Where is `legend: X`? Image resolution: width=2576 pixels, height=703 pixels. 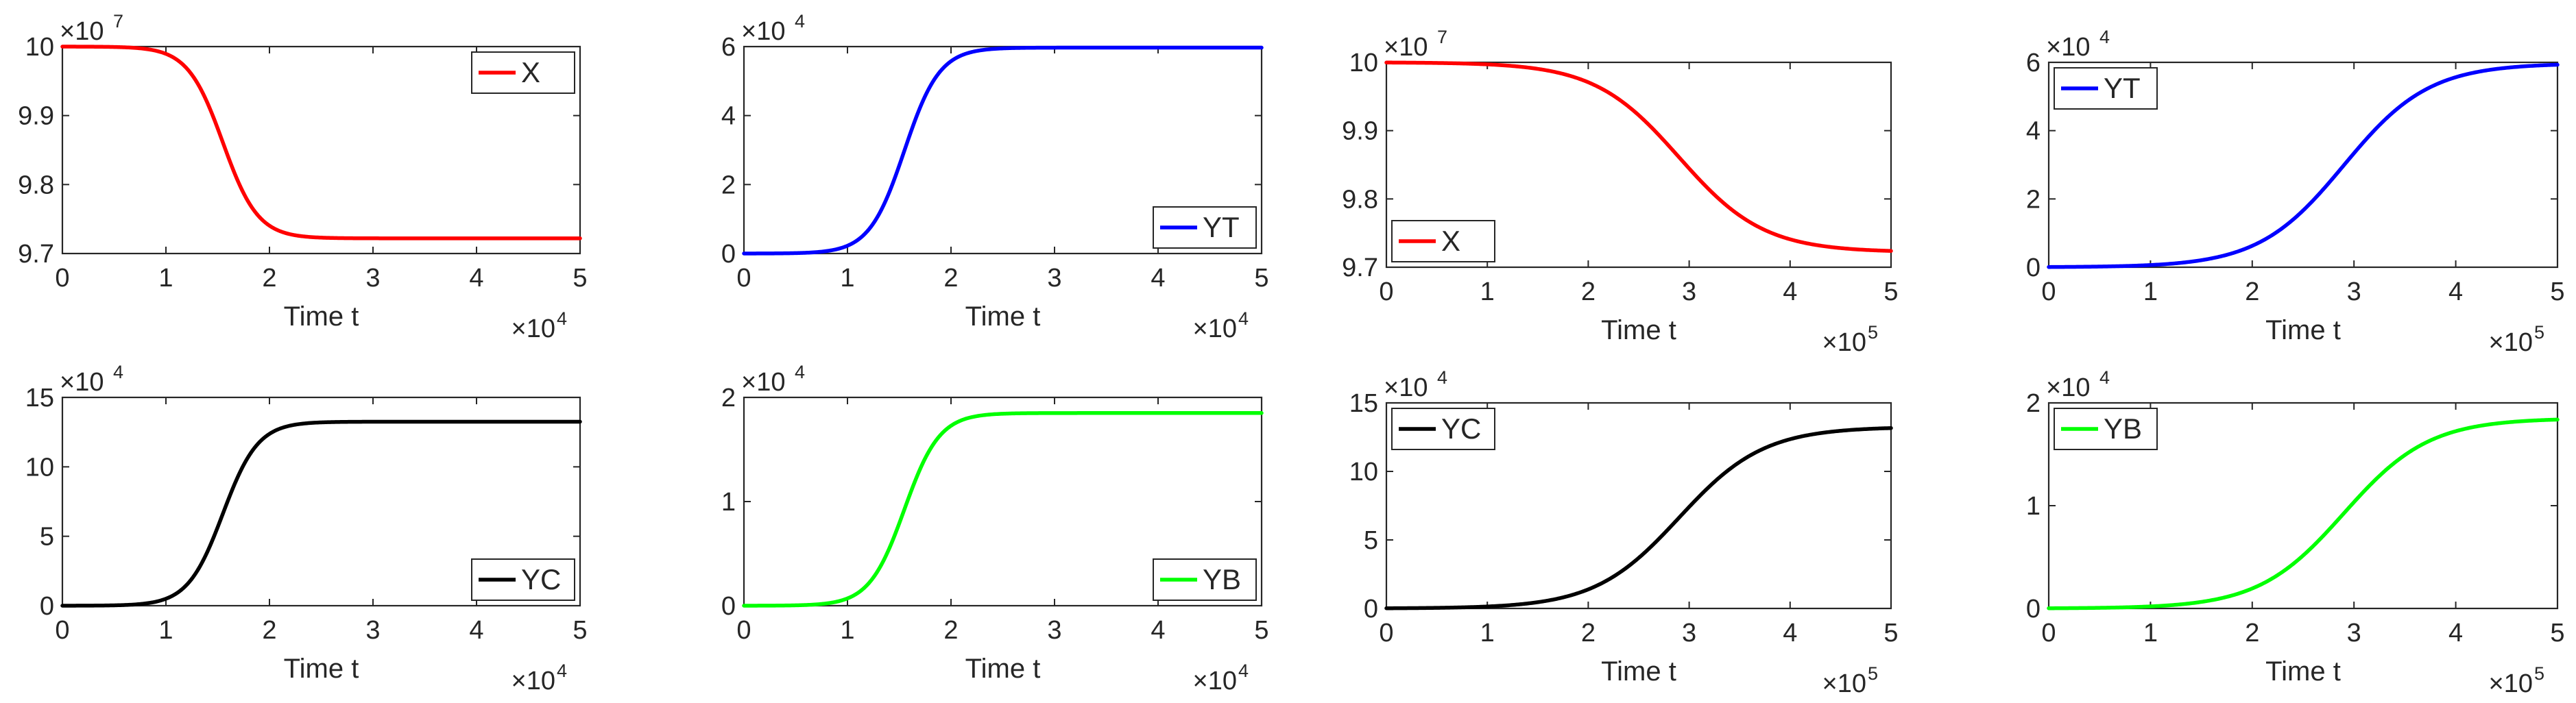 legend: X is located at coordinates (523, 72).